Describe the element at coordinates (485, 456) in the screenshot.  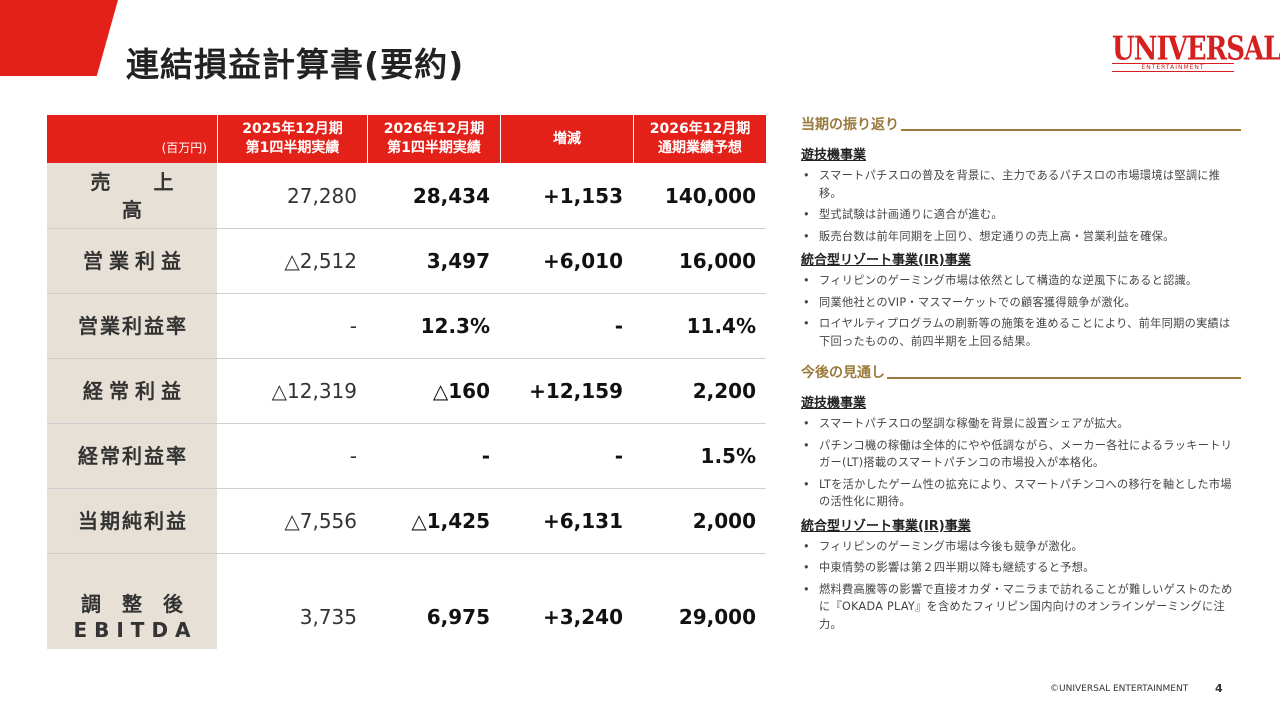
I see `cell-cur: -` at that location.